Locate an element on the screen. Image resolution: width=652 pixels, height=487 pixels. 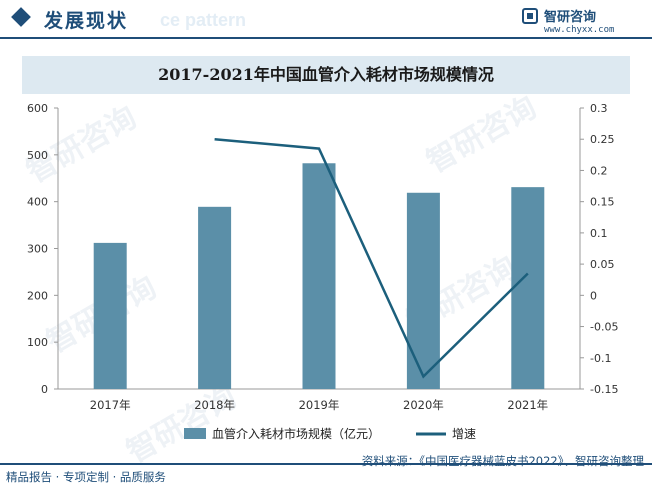
y-right-tick-label: -0.15 is located at coordinates (604, 389).